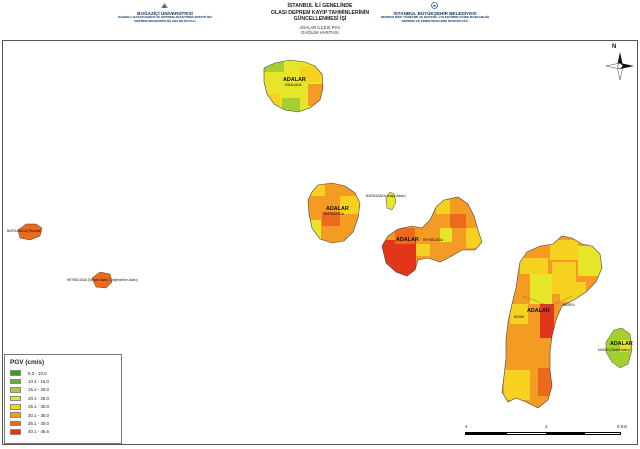  What do you see at coordinates (433, 240) in the screenshot?
I see `heybeliada-sublabel: HEYBELİADA` at bounding box center [433, 240].